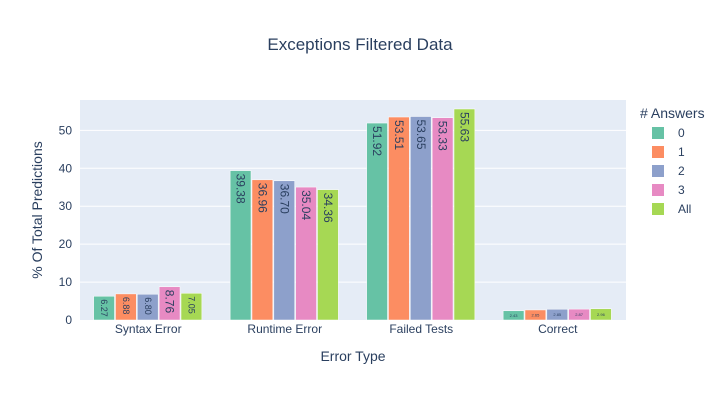 The image size is (720, 400). Describe the element at coordinates (399, 135) in the screenshot. I see `bar-value-label: 53.51` at that location.